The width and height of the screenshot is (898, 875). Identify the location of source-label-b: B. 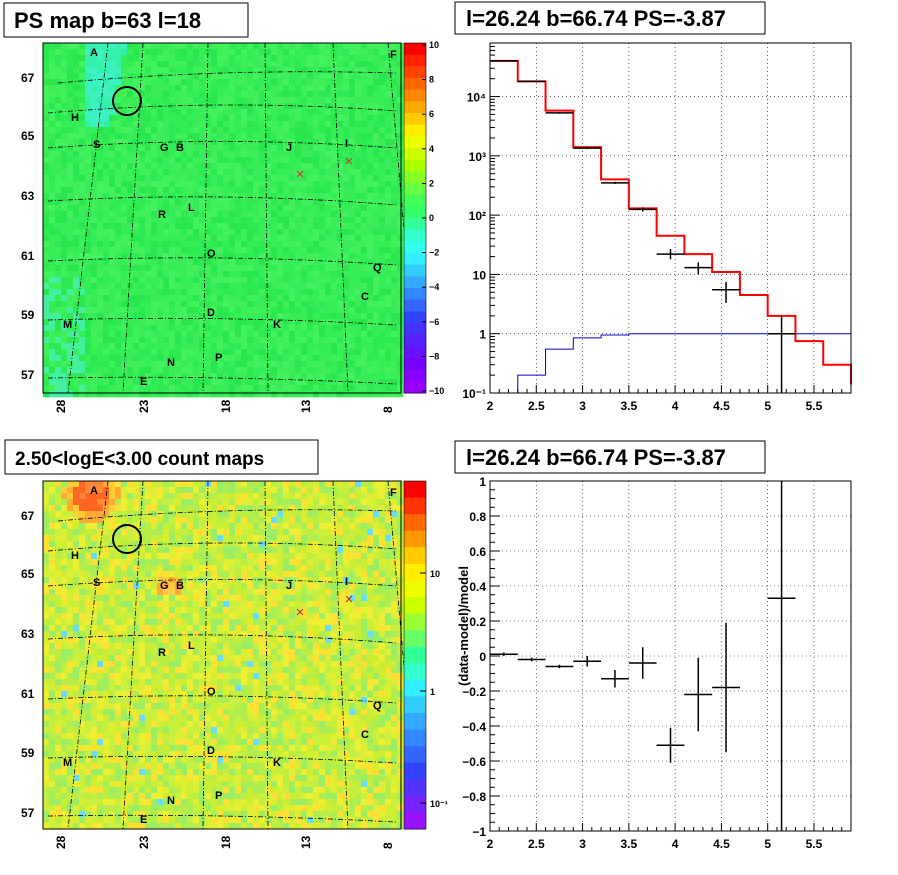
(180, 148).